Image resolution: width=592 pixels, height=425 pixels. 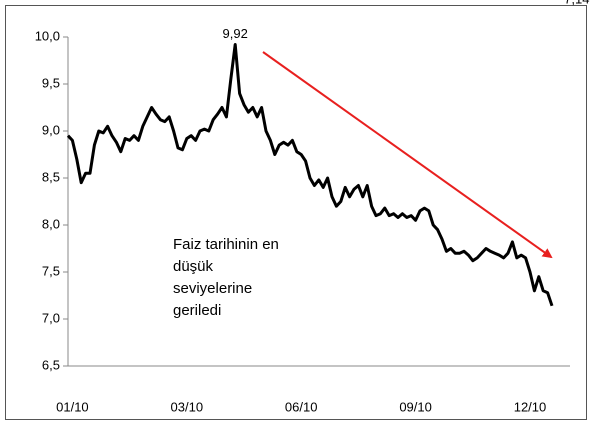 What do you see at coordinates (187, 406) in the screenshot?
I see `x-tick-label: 03/10` at bounding box center [187, 406].